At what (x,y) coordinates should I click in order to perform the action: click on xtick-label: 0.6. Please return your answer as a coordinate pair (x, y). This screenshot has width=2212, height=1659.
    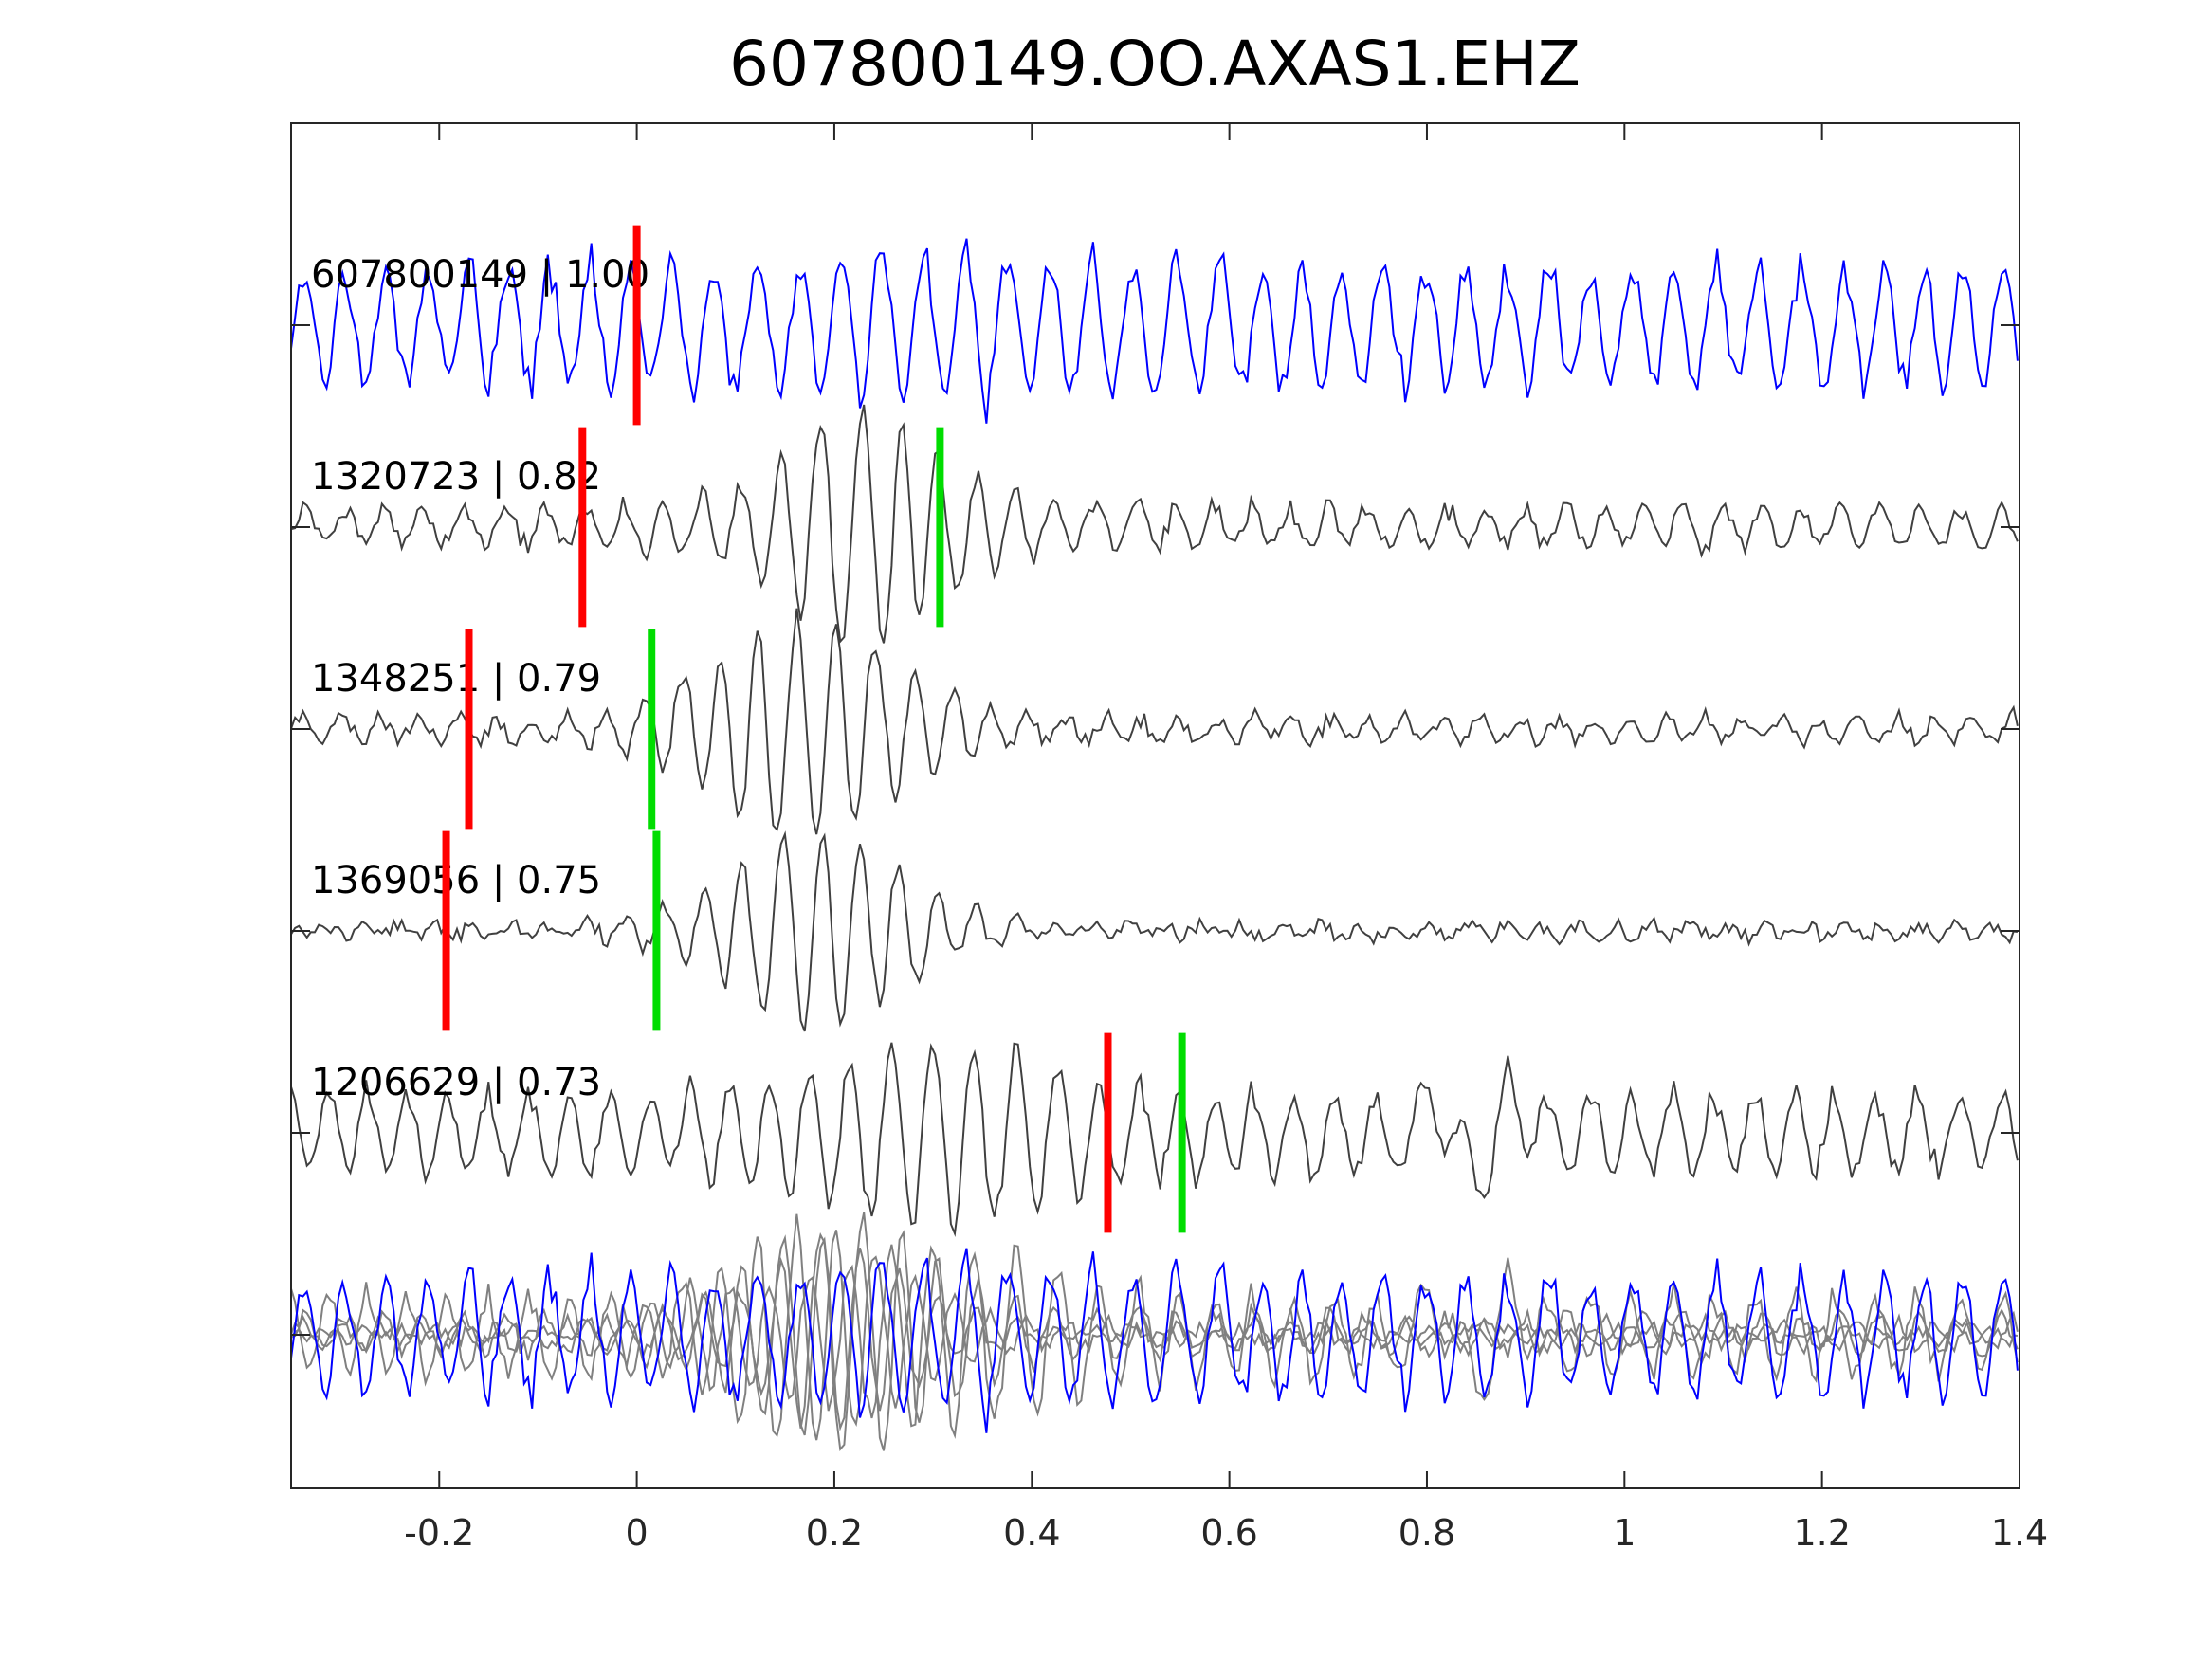
    Looking at the image, I should click on (1228, 1533).